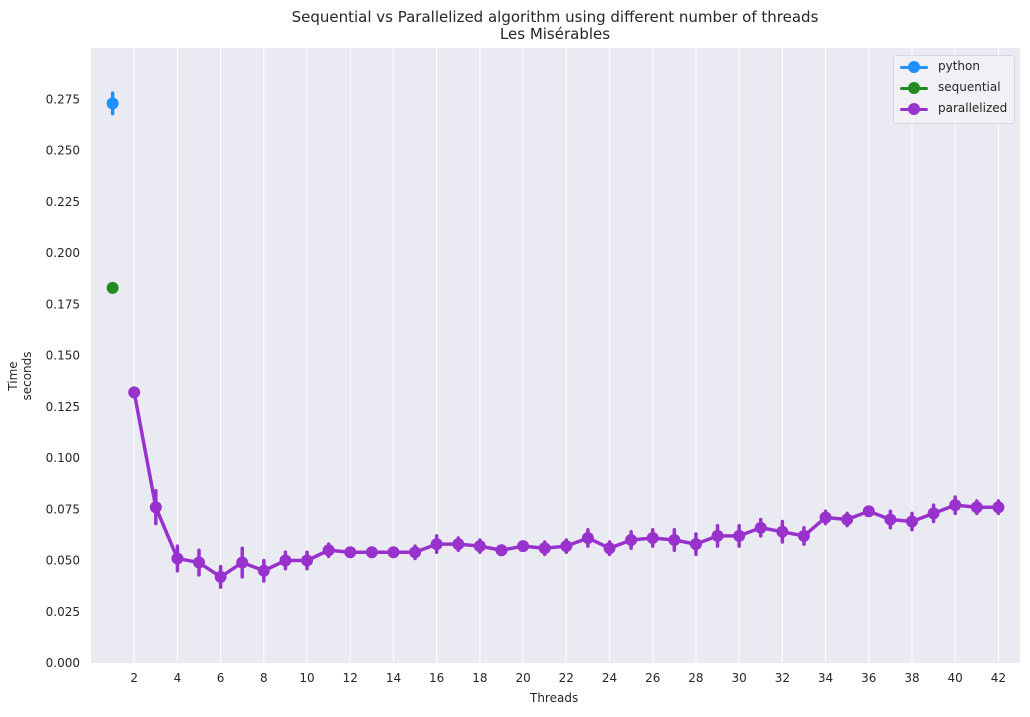 Image resolution: width=1030 pixels, height=717 pixels. I want to click on x-tick-label: 18, so click(479, 678).